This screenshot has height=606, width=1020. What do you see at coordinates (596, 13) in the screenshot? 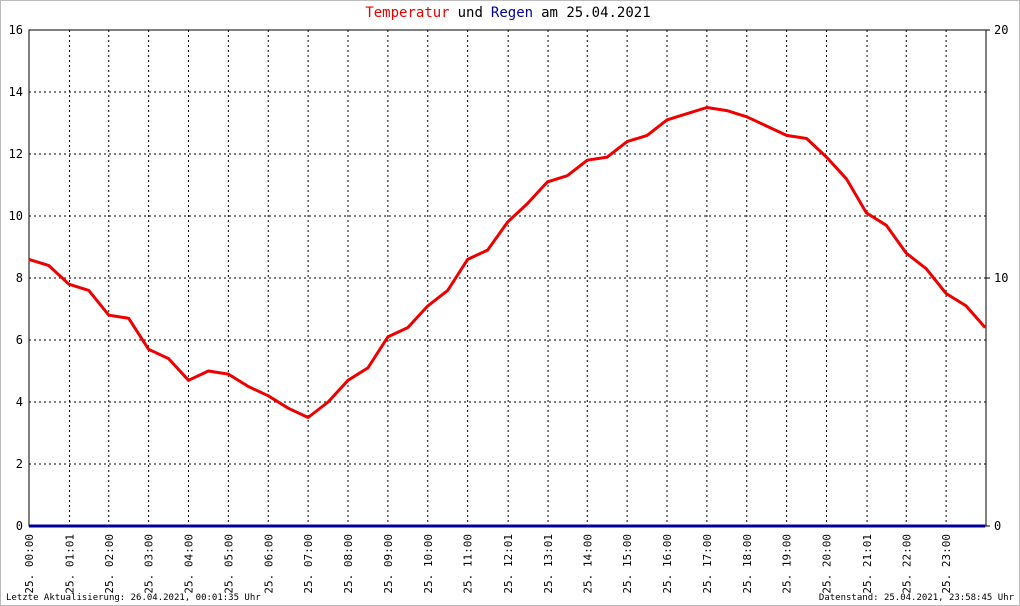
I see `title-part: am 25.04.2021` at bounding box center [596, 13].